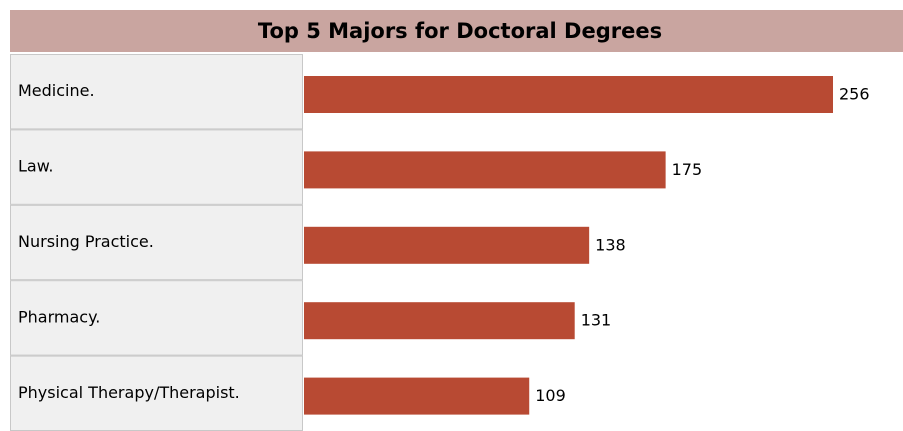 The image size is (903, 431). What do you see at coordinates (596, 320) in the screenshot?
I see `value-label: 131` at bounding box center [596, 320].